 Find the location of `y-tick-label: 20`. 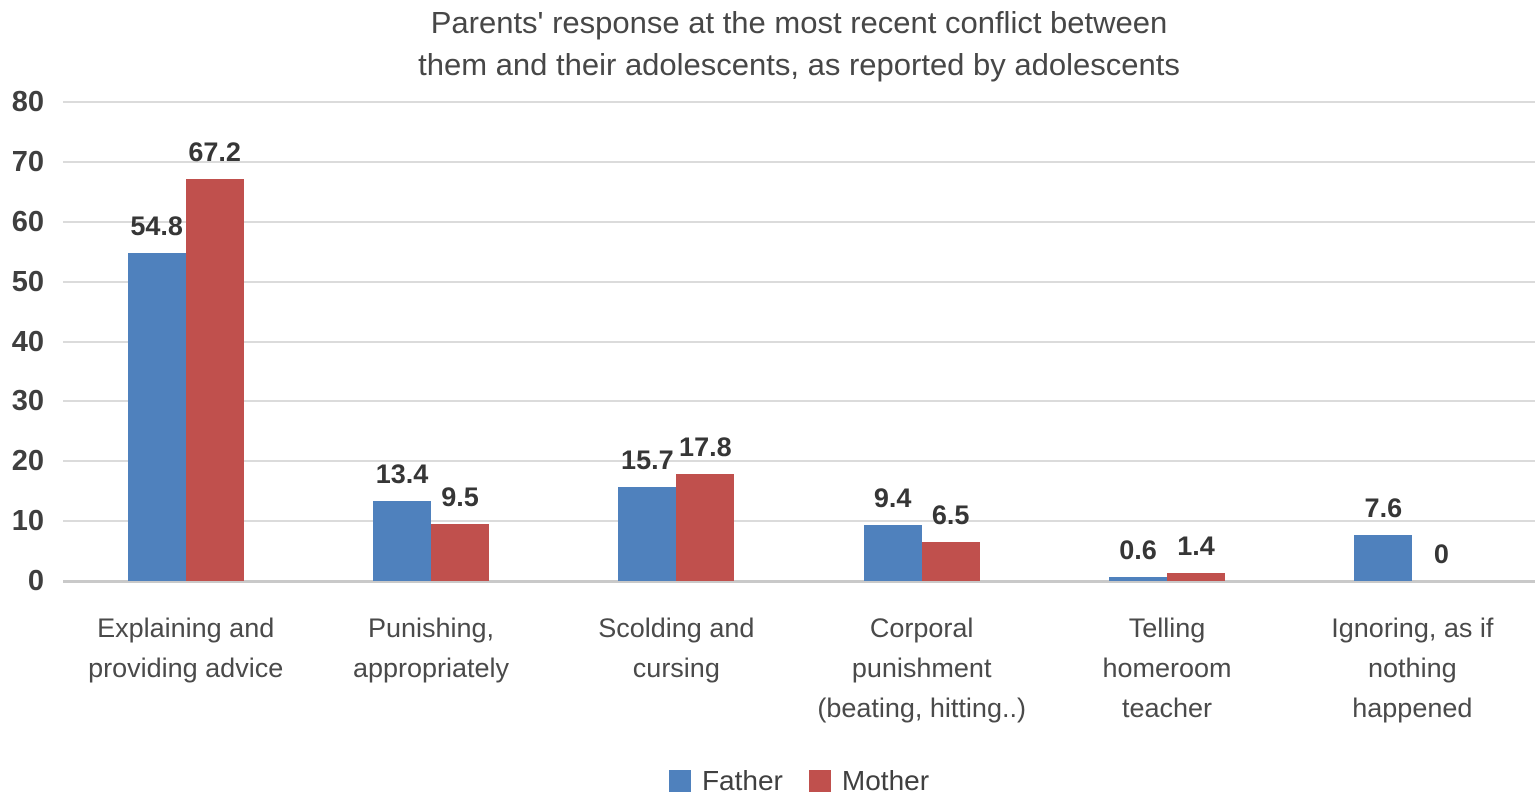

y-tick-label: 20 is located at coordinates (27, 461).